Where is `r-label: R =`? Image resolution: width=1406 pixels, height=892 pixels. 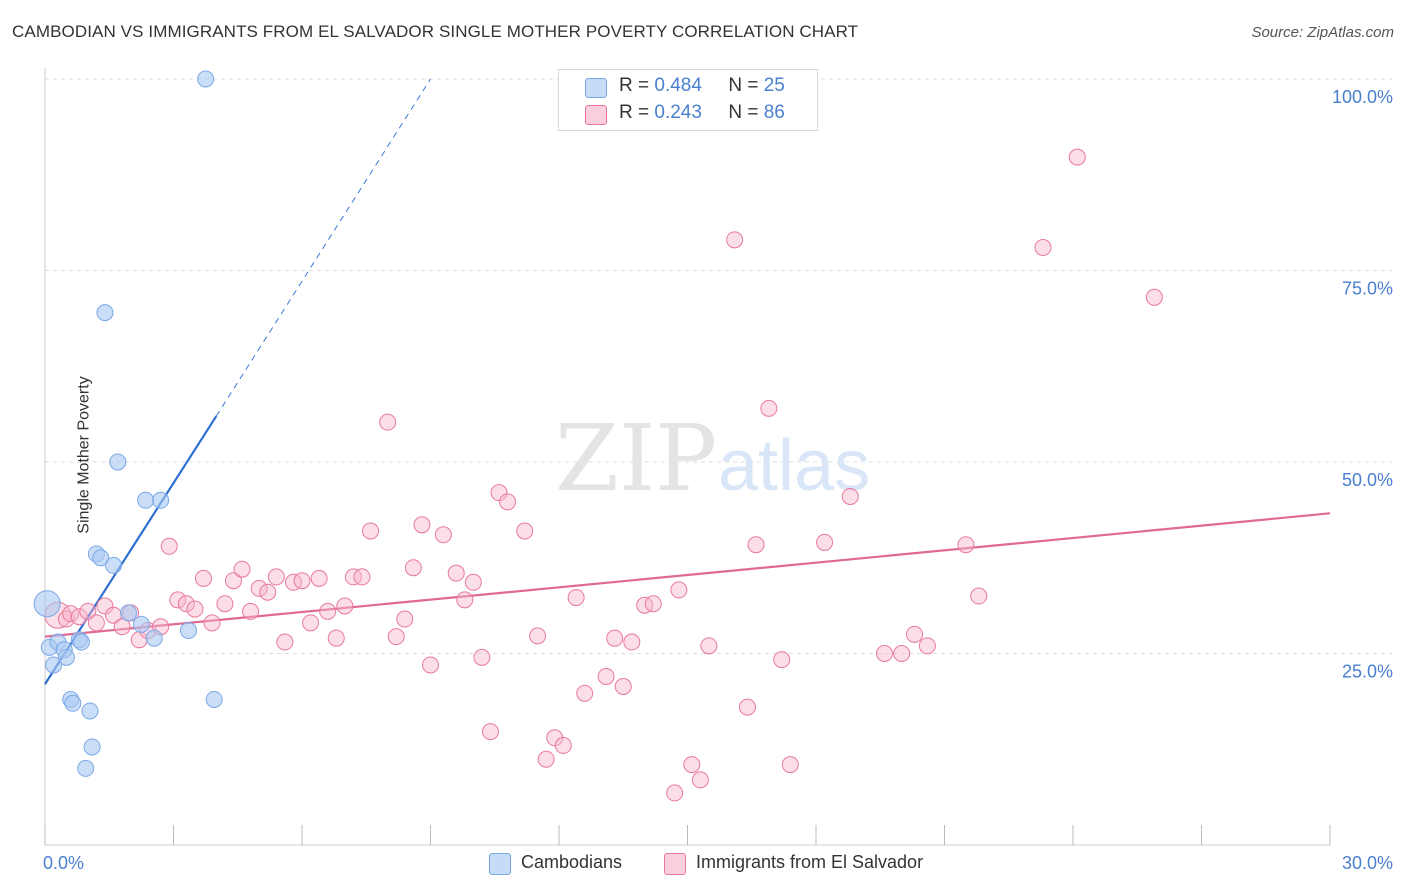 r-label: R = is located at coordinates (634, 85).